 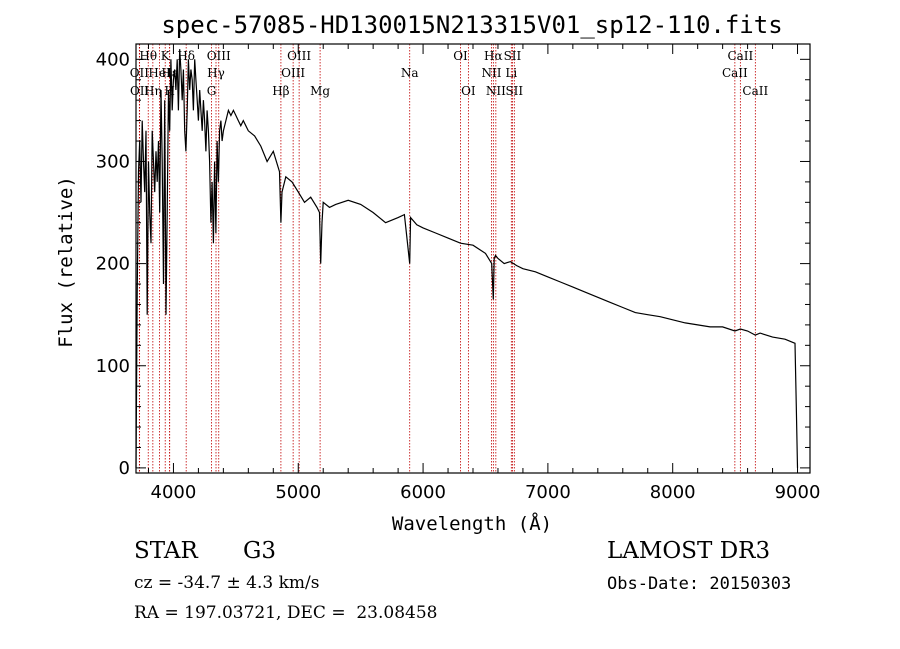 What do you see at coordinates (216, 73) in the screenshot?
I see `emission-line-label: Hγ` at bounding box center [216, 73].